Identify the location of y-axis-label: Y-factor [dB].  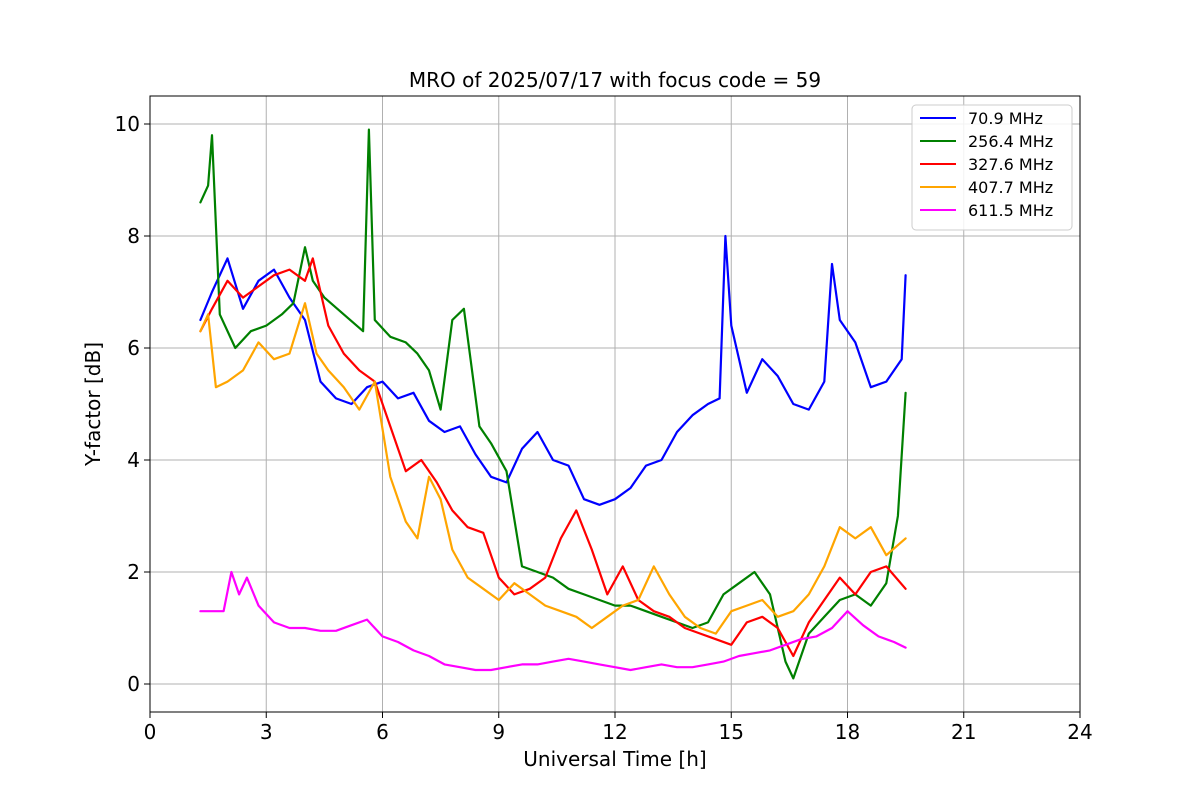
(93, 404).